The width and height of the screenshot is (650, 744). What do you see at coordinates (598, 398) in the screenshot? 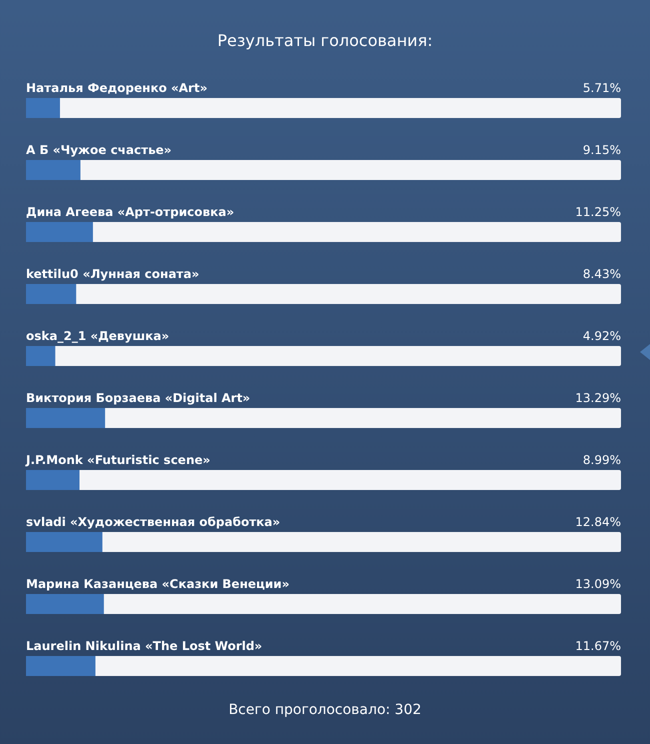
I see `data-label: 13.29%` at bounding box center [598, 398].